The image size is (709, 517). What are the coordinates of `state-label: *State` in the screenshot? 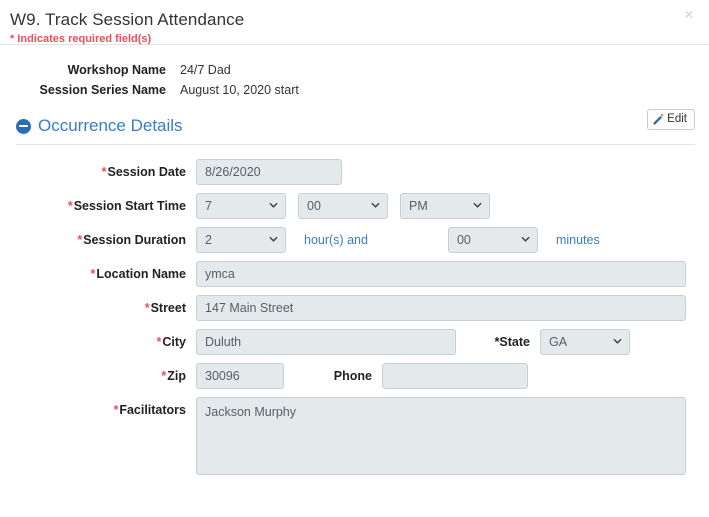 It's located at (498, 342).